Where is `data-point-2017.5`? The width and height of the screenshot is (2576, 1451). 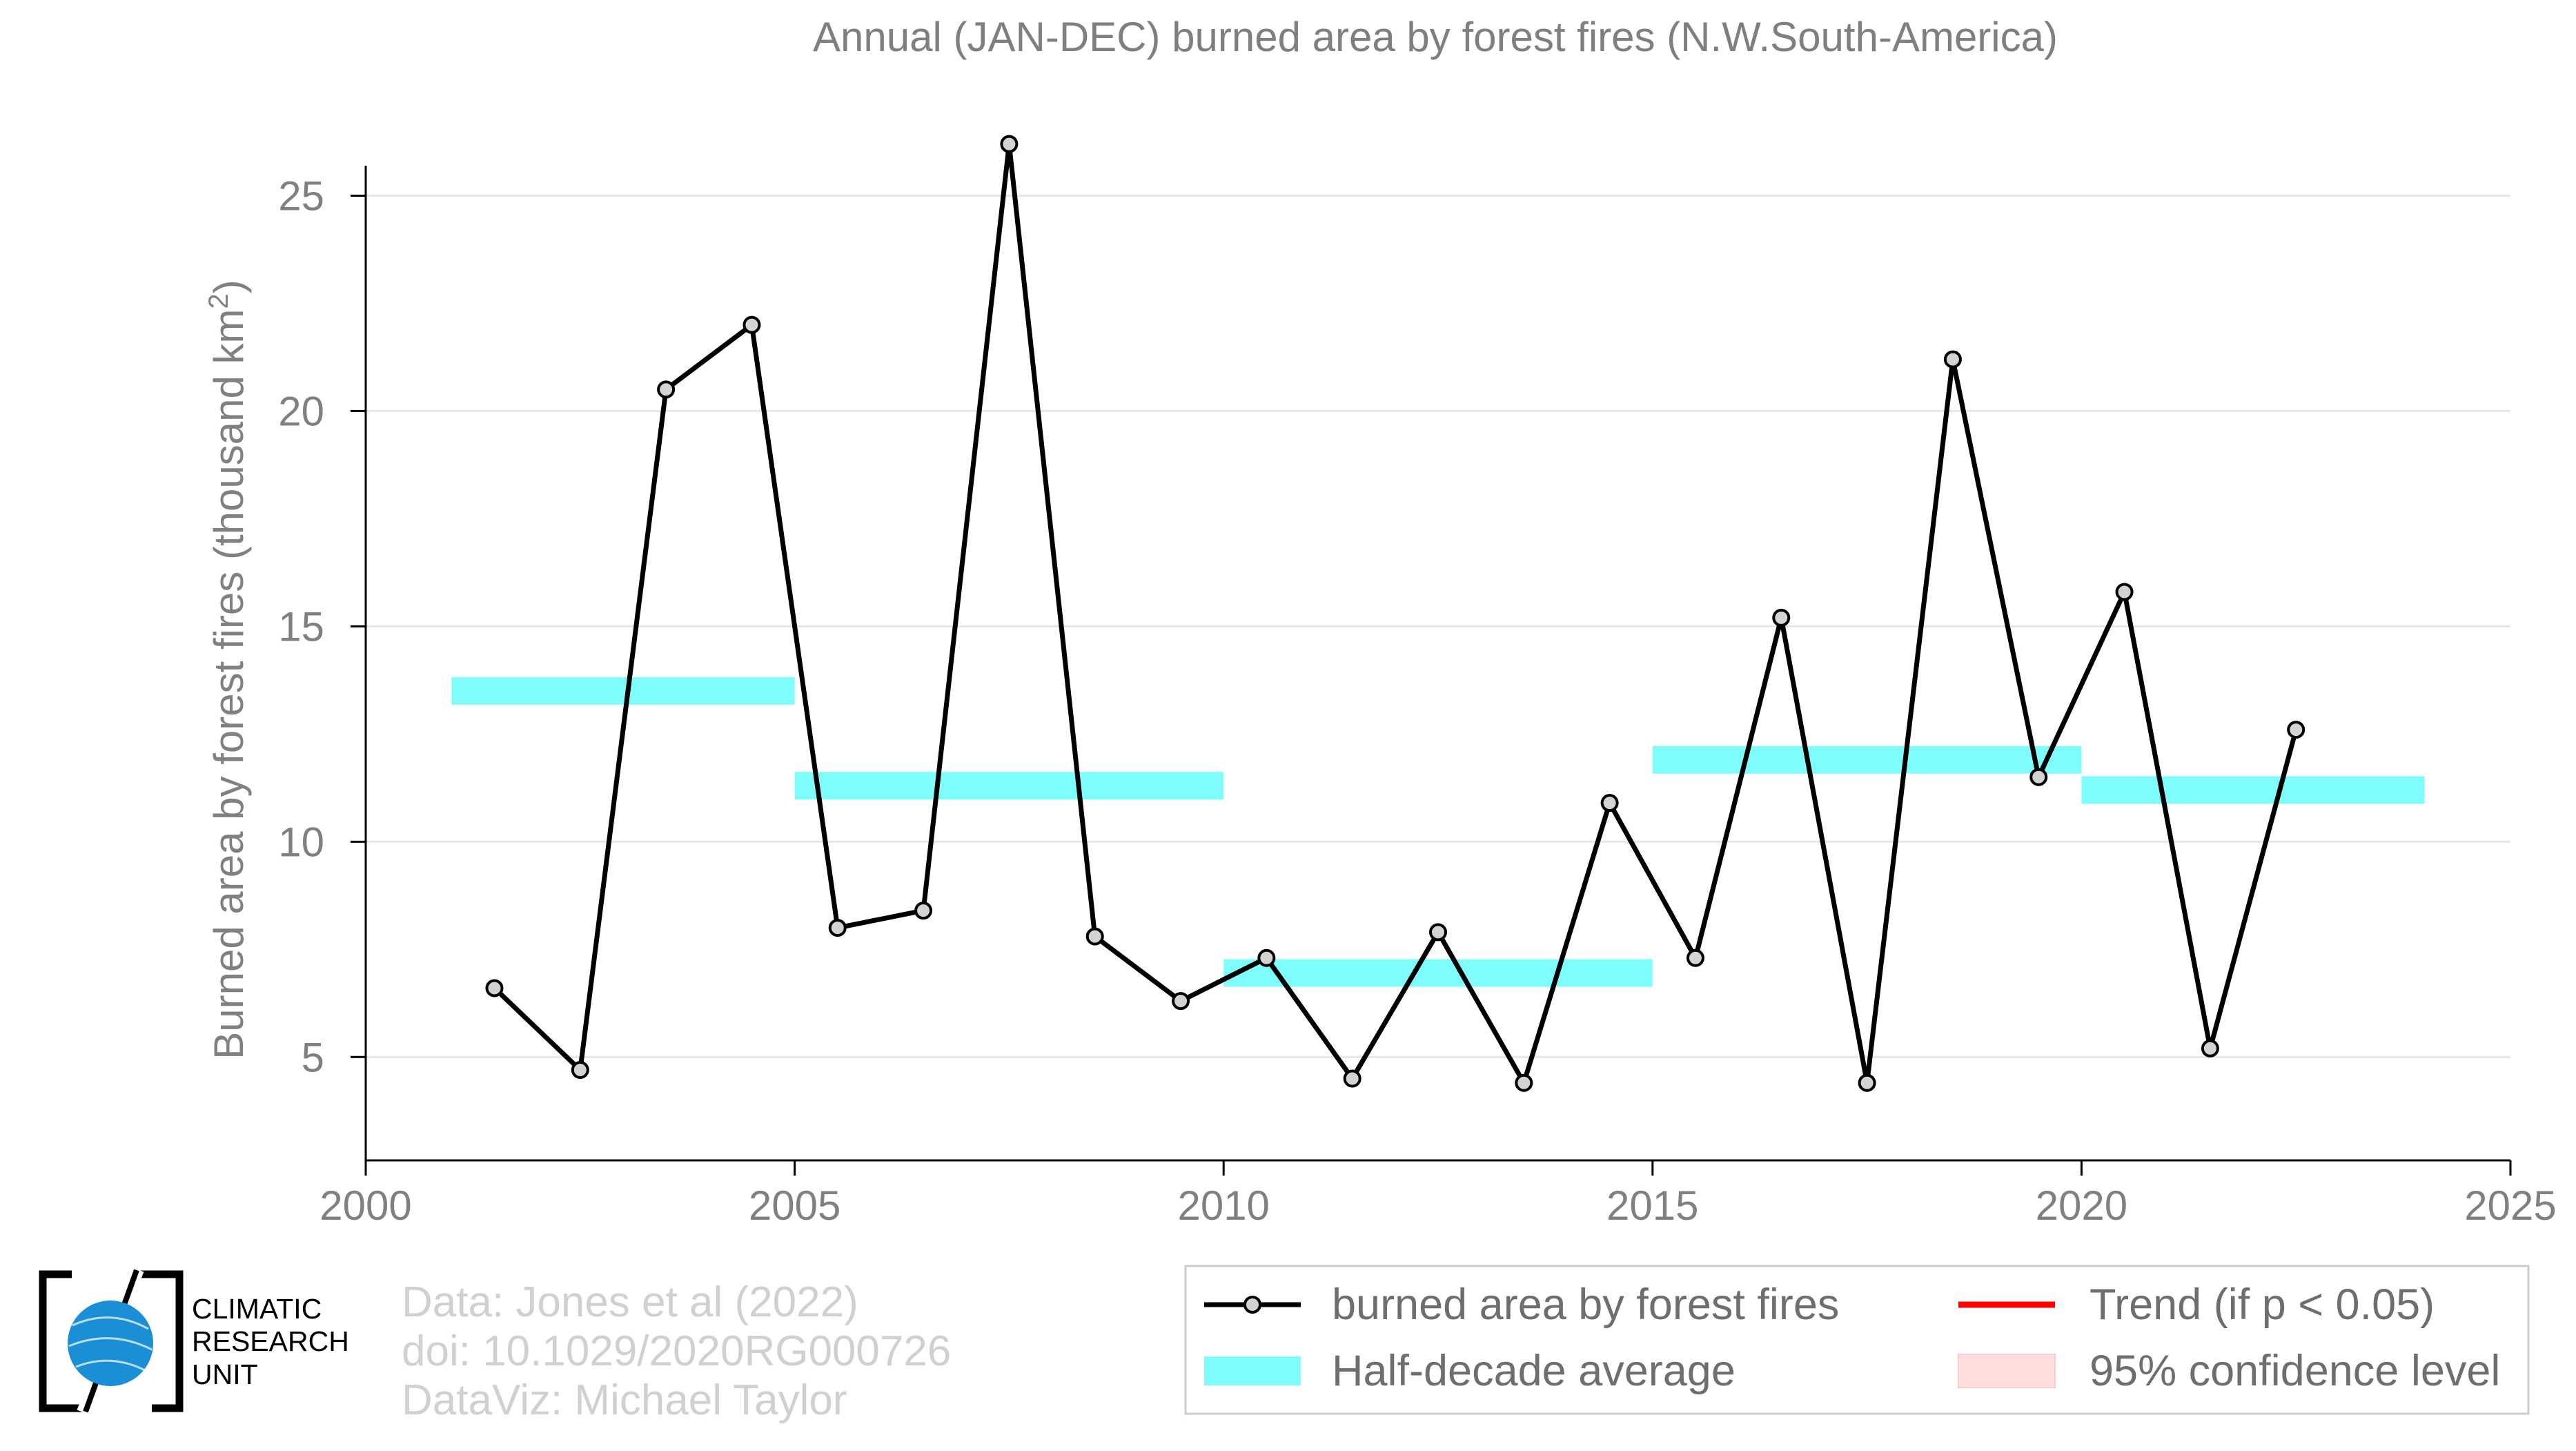 data-point-2017.5 is located at coordinates (1867, 1082).